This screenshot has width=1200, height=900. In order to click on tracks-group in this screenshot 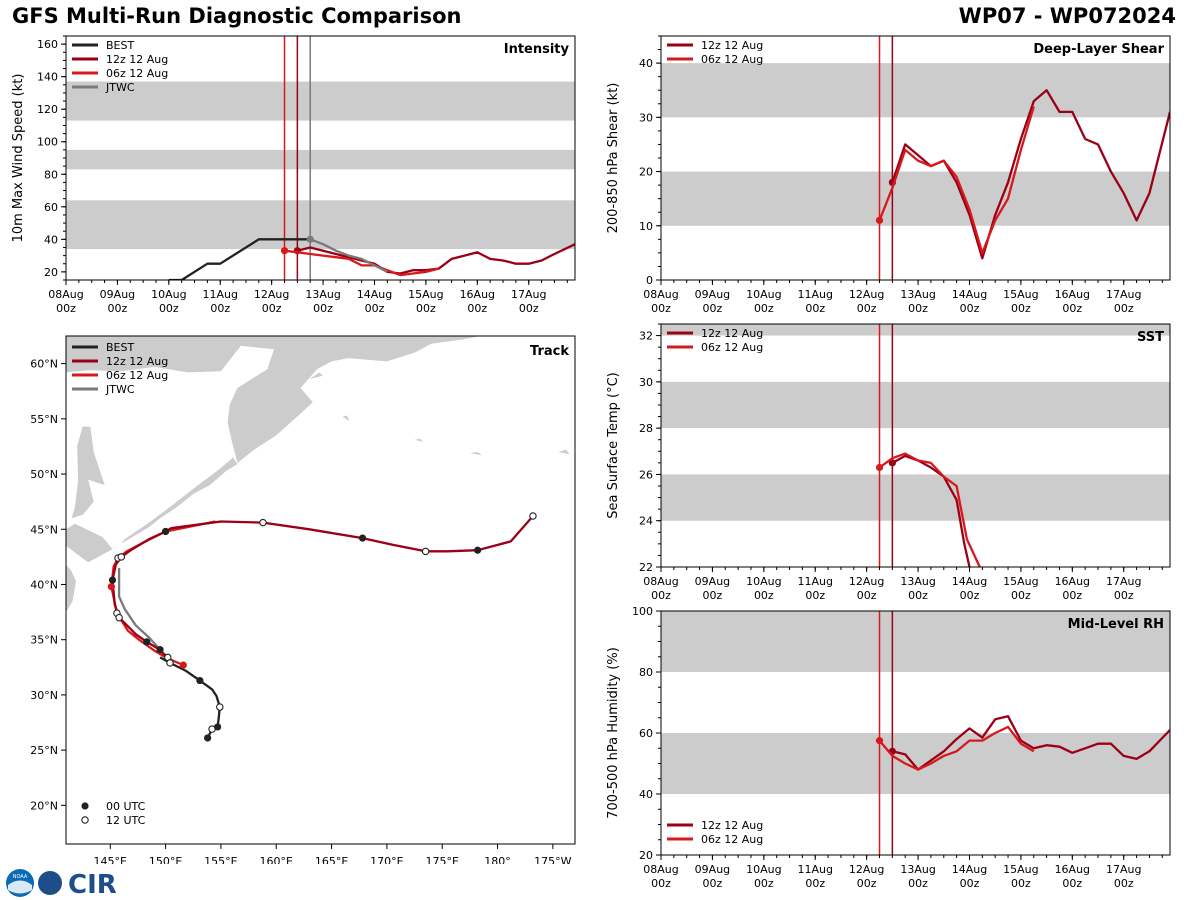, I will do `click(322, 627)`.